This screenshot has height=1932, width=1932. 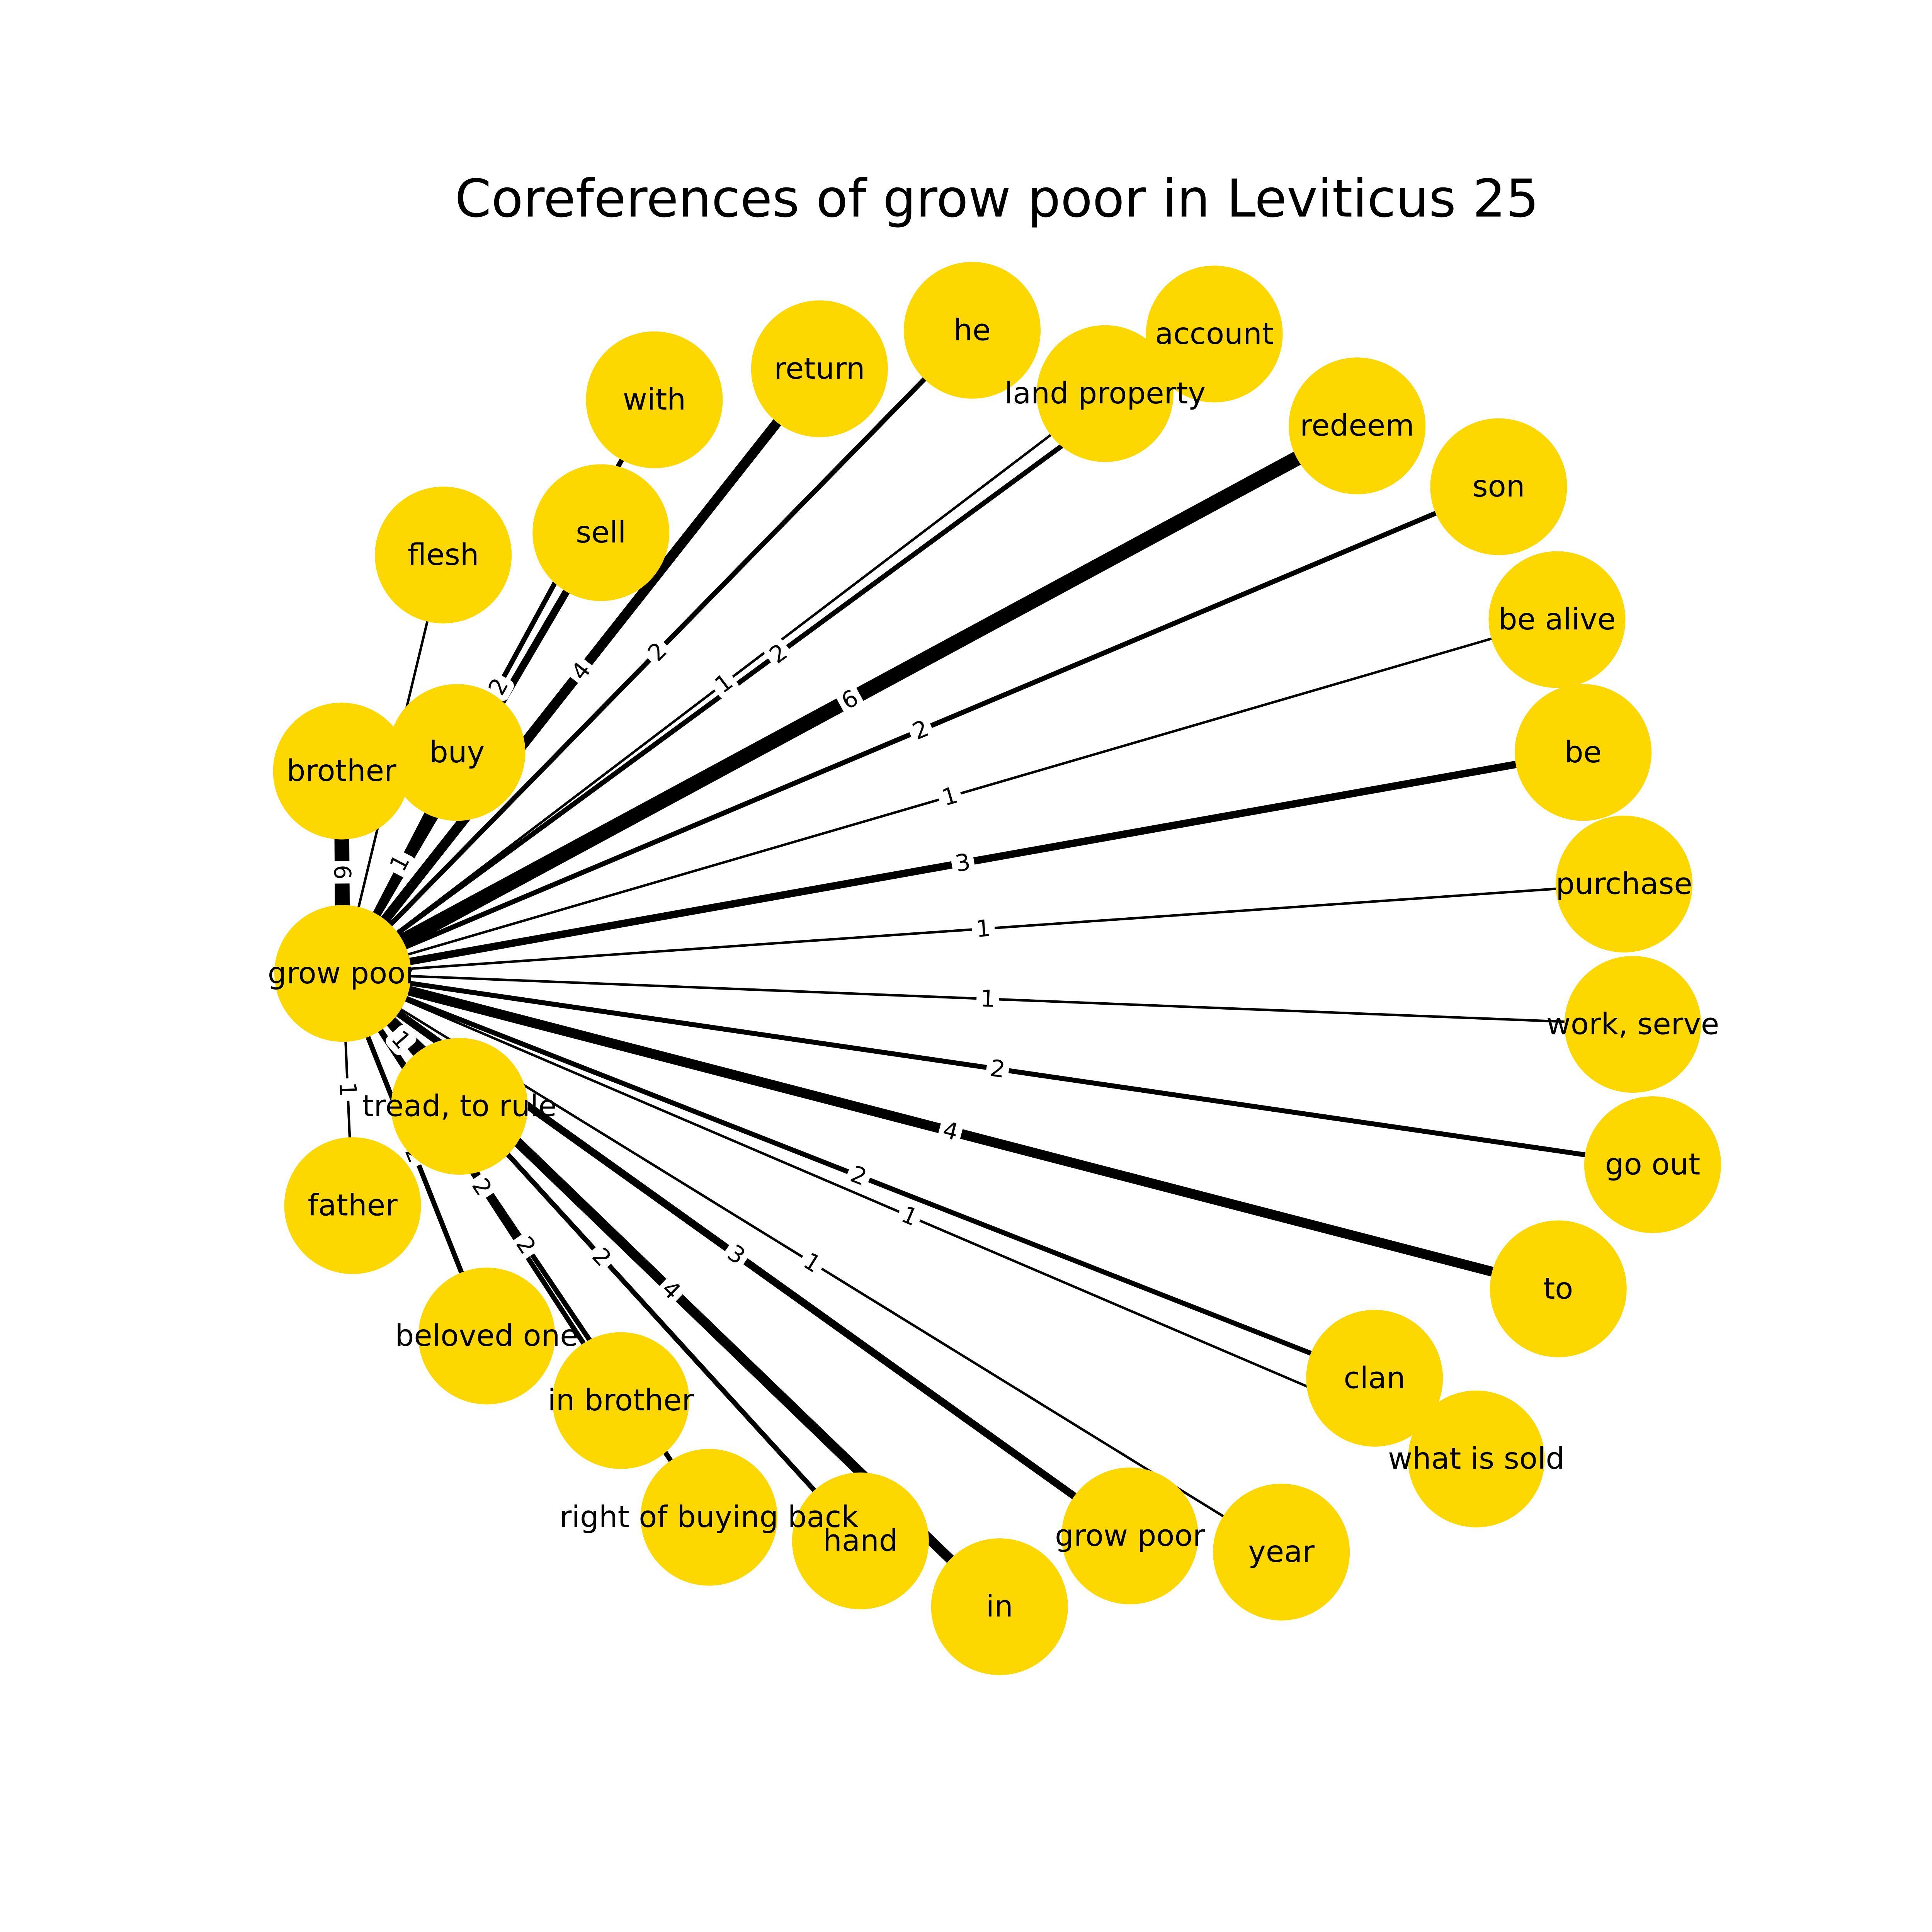 I want to click on node-label: year, so click(x=1282, y=1552).